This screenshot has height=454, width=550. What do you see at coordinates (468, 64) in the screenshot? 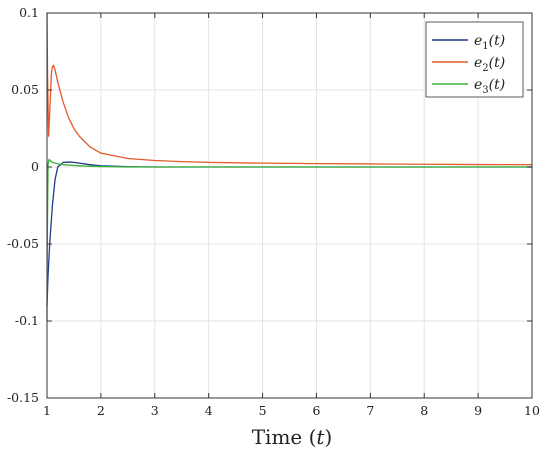
I see `legend-items: e1(t) e2(t) e3(t)` at bounding box center [468, 64].